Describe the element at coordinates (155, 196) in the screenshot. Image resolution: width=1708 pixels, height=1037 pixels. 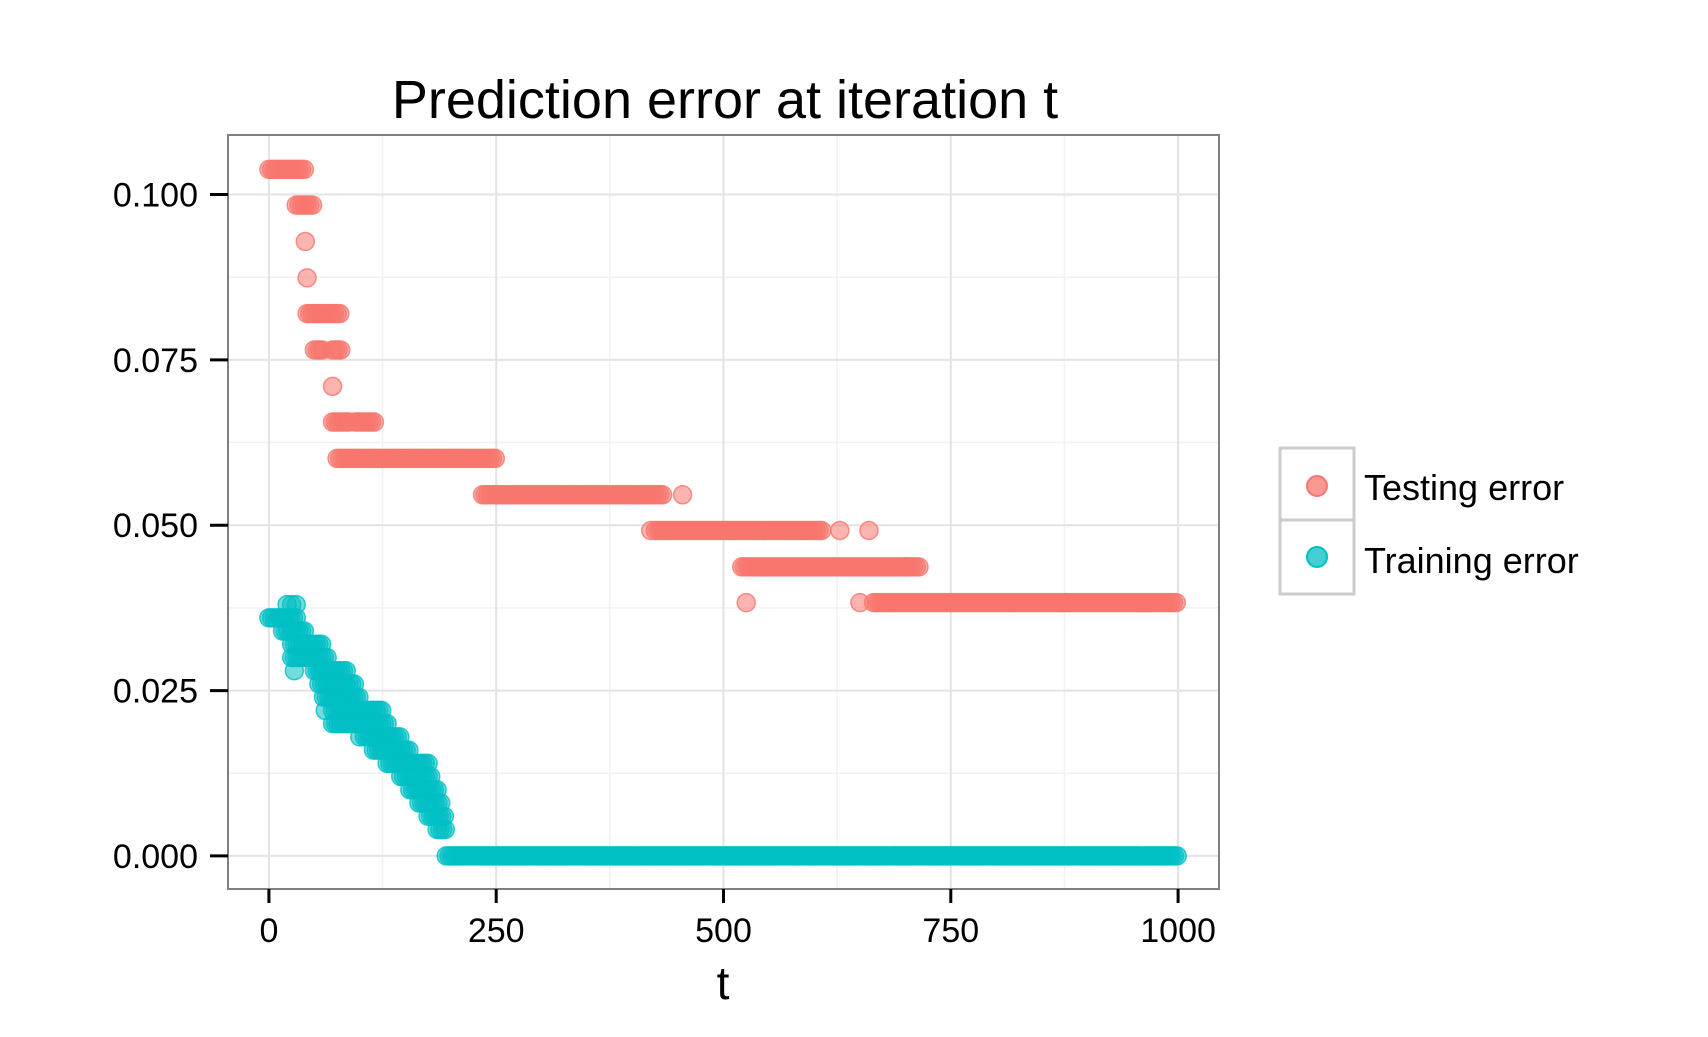
I see `y-tick-label: 0.100` at that location.